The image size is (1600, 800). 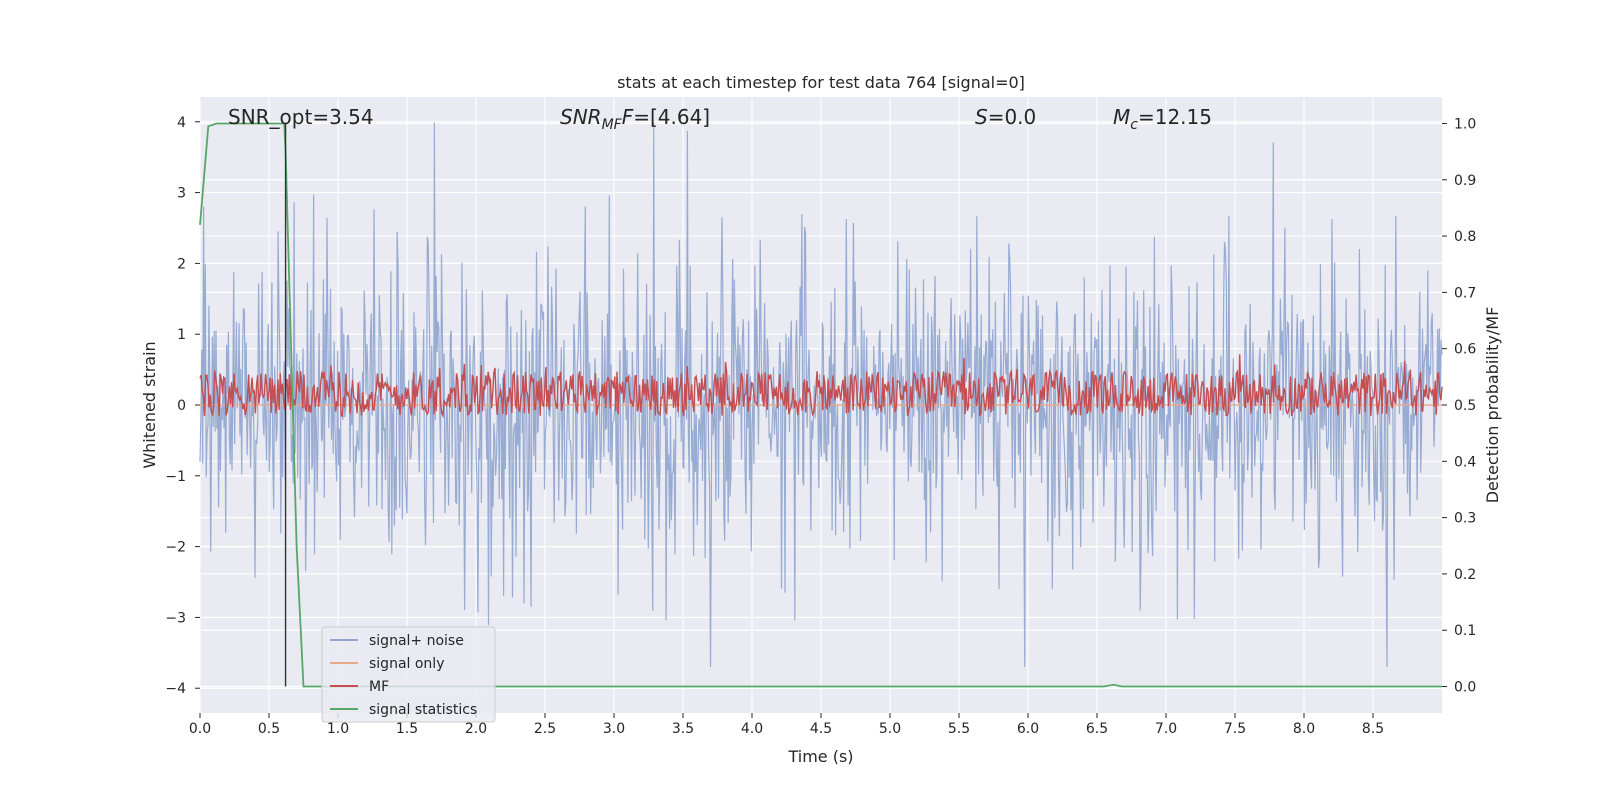 I want to click on annotation-mc-sub: c, so click(x=1134, y=125).